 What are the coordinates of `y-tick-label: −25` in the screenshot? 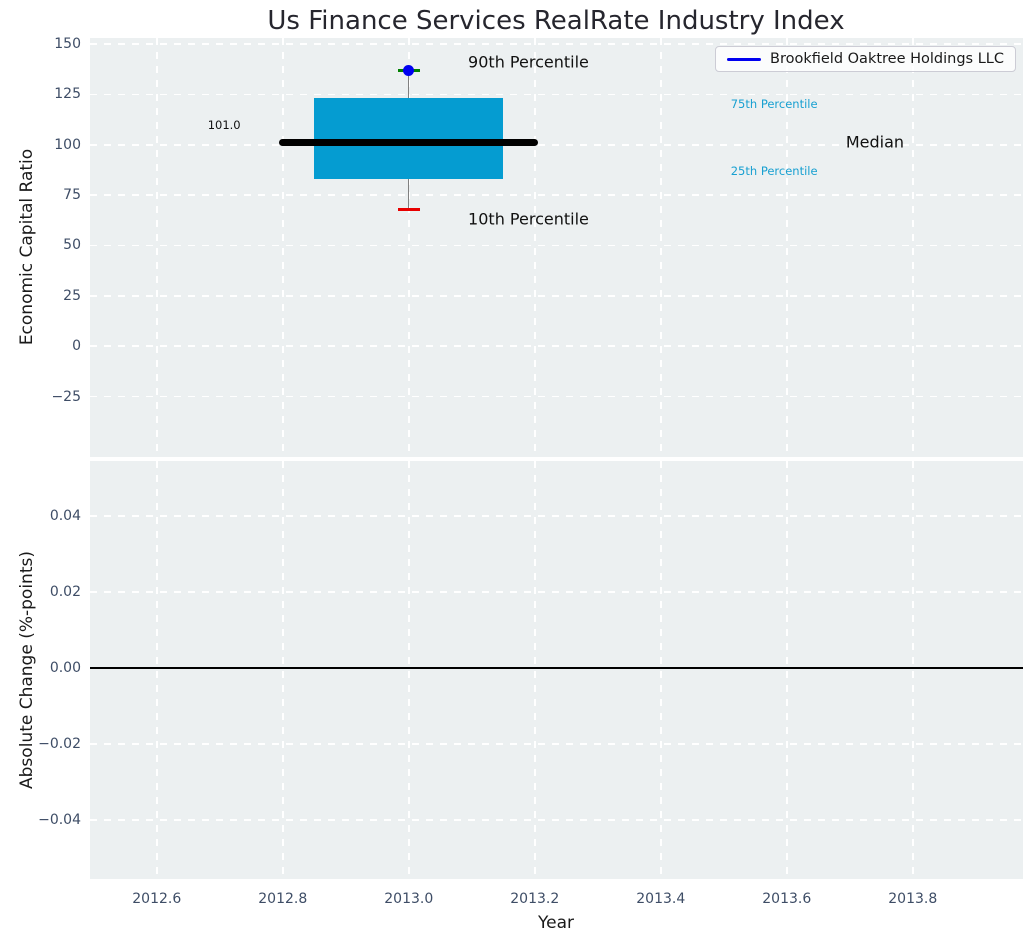 It's located at (66, 396).